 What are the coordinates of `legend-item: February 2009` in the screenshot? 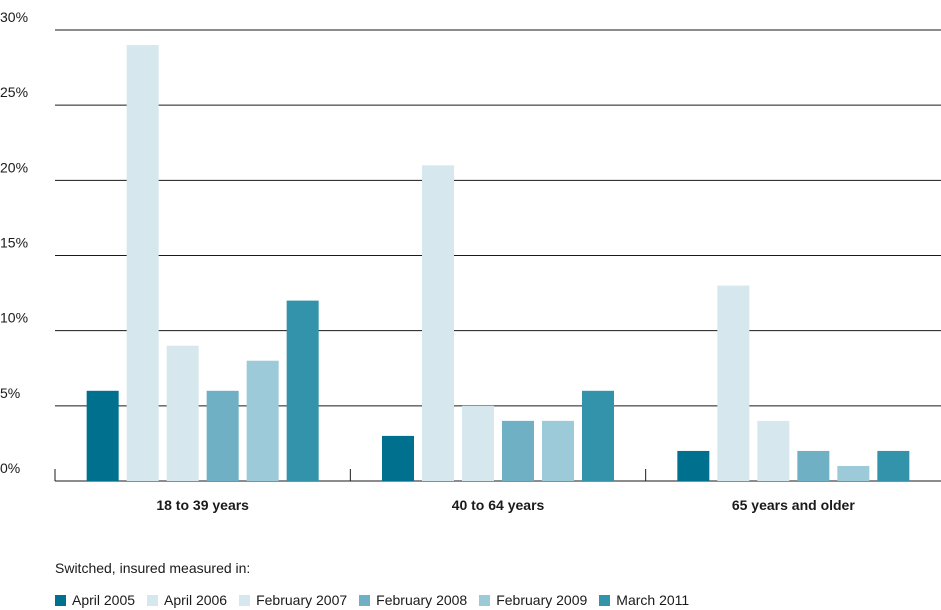 It's located at (533, 600).